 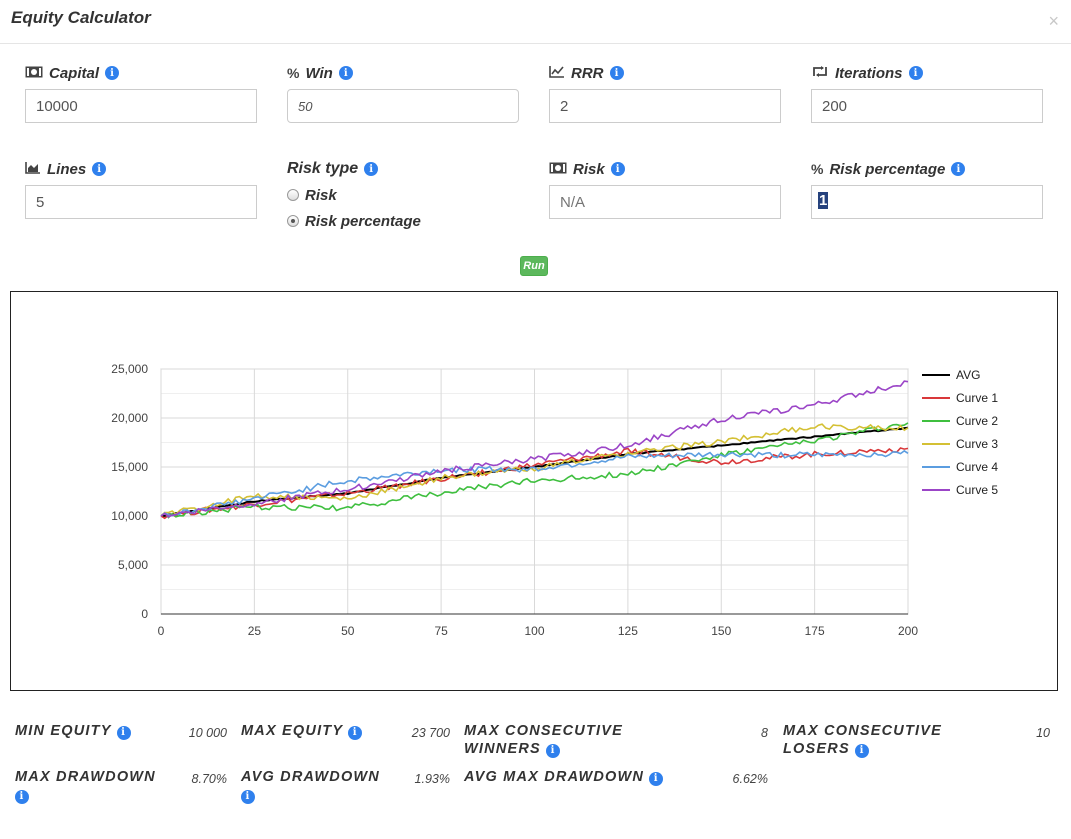 What do you see at coordinates (129, 467) in the screenshot?
I see `y-tick-label: 15,000` at bounding box center [129, 467].